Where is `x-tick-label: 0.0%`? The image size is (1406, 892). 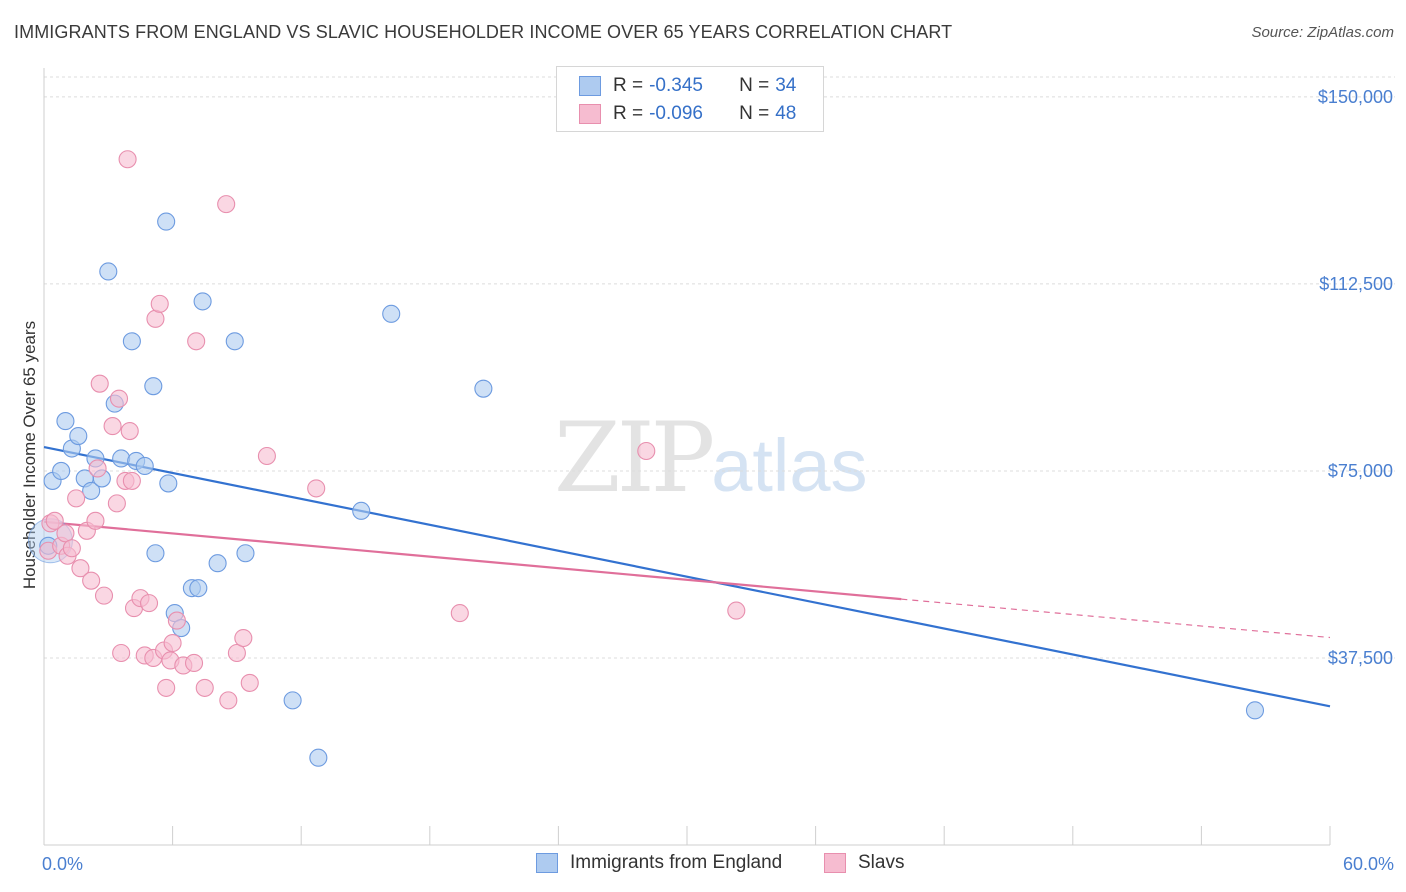 x-tick-label: 0.0% is located at coordinates (62, 864).